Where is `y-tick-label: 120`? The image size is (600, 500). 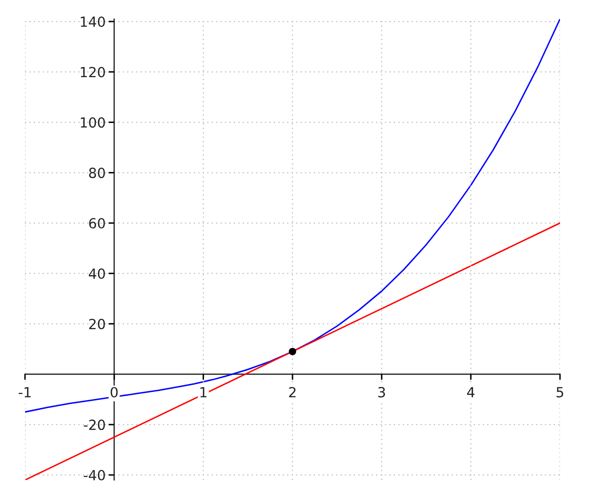
y-tick-label: 120 is located at coordinates (92, 72).